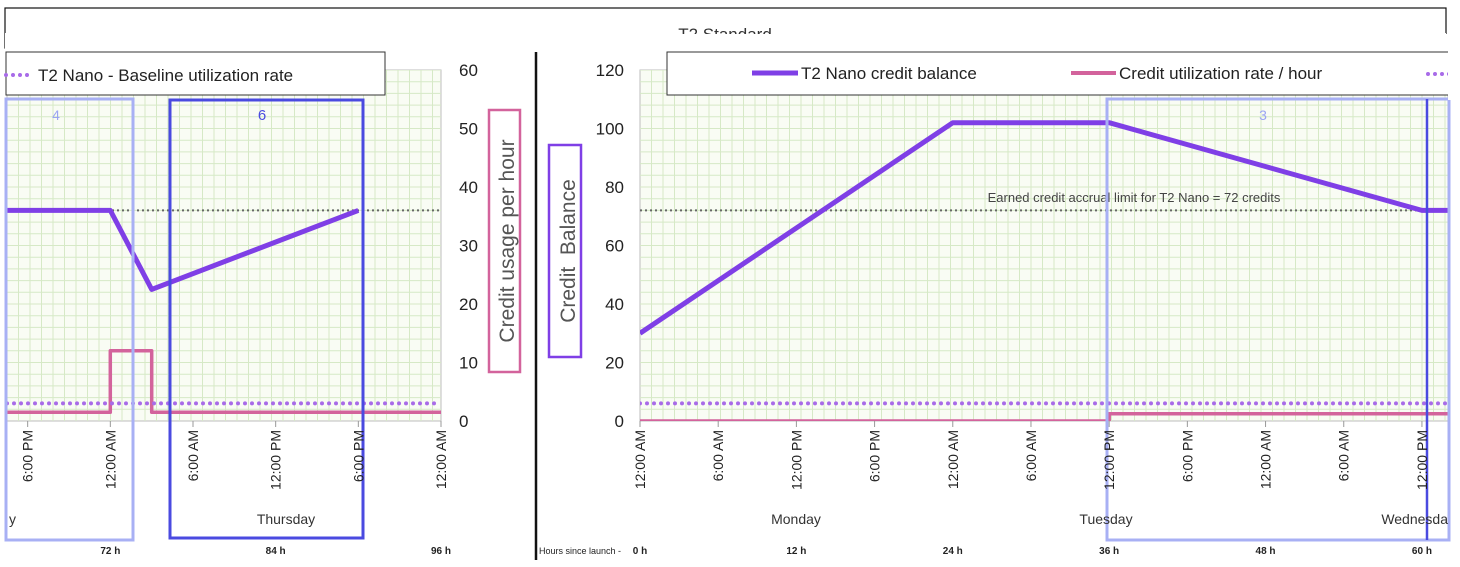  I want to click on left-day-label-thursday: Thursday, so click(286, 519).